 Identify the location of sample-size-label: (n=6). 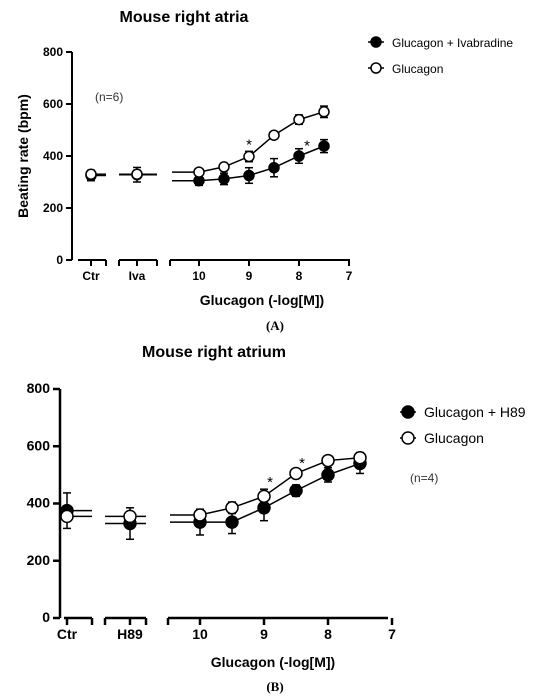
(109, 97).